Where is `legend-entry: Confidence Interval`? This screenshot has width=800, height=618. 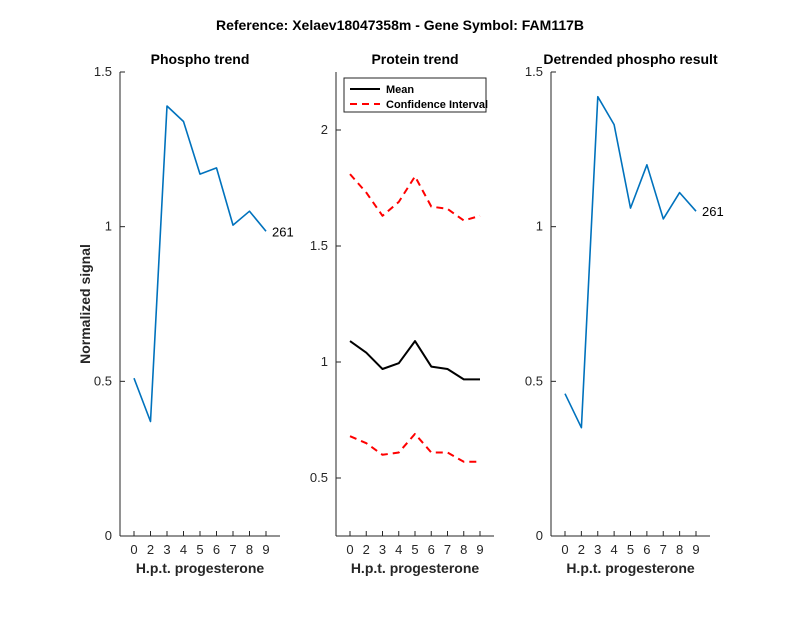 legend-entry: Confidence Interval is located at coordinates (437, 105).